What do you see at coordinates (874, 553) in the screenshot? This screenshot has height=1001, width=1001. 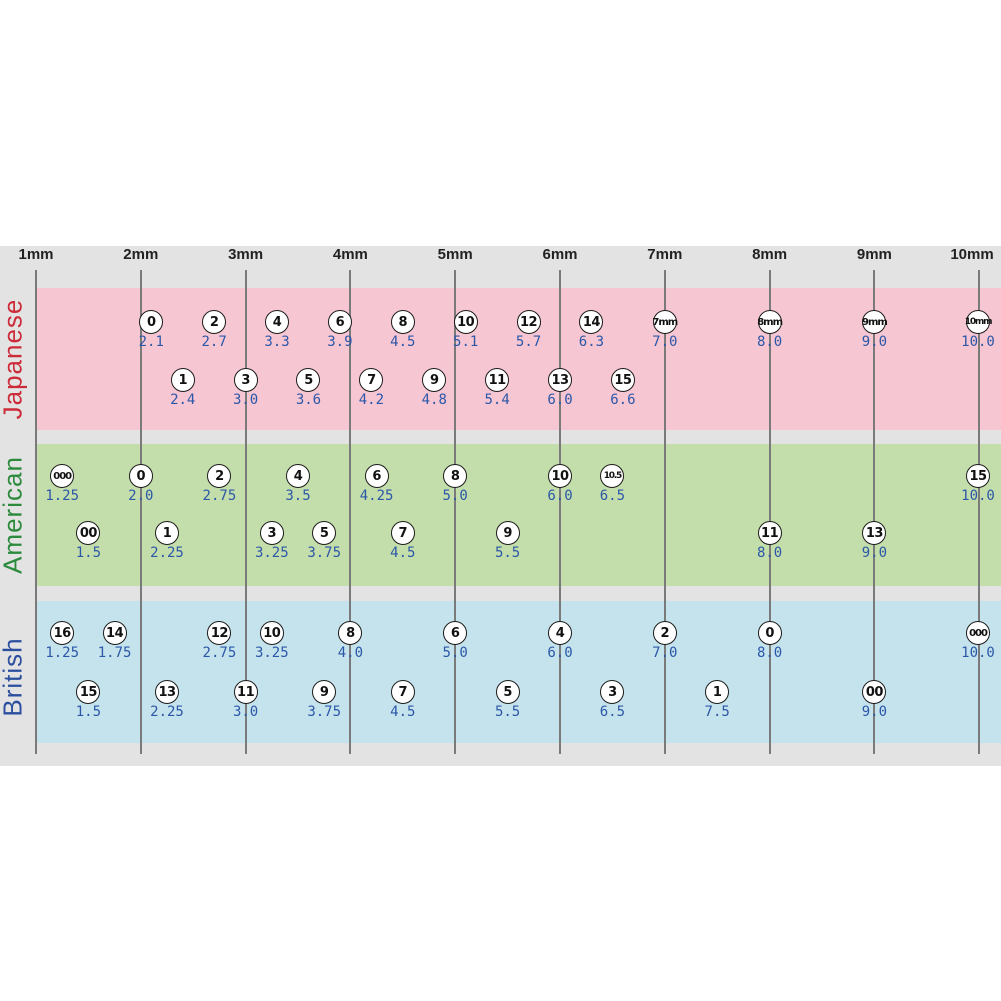 I see `mm-value: 9.0` at bounding box center [874, 553].